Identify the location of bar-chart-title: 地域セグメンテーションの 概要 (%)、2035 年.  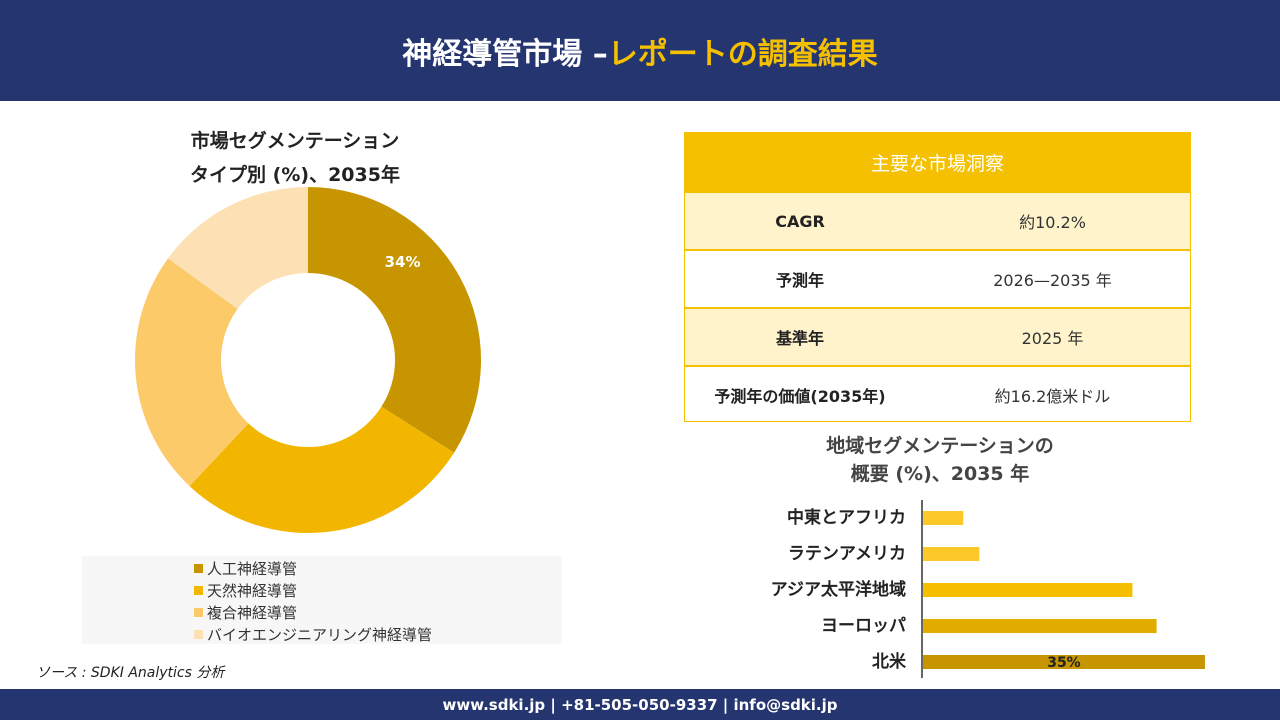
(940, 460).